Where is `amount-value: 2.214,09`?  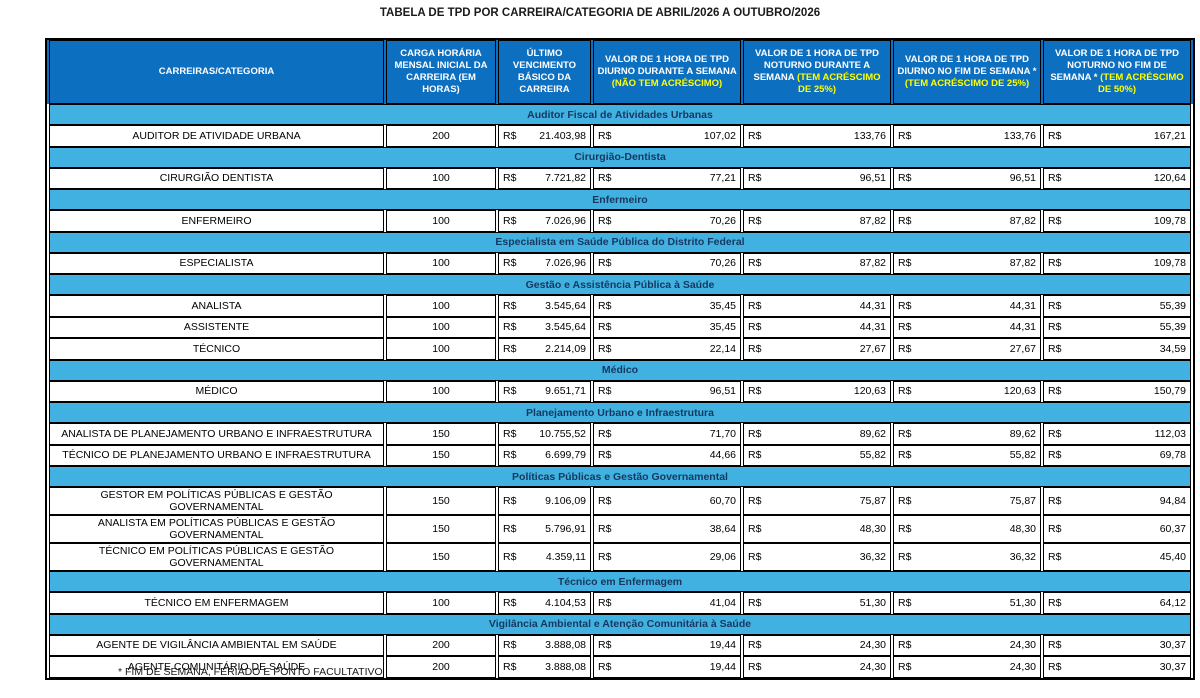 amount-value: 2.214,09 is located at coordinates (565, 348).